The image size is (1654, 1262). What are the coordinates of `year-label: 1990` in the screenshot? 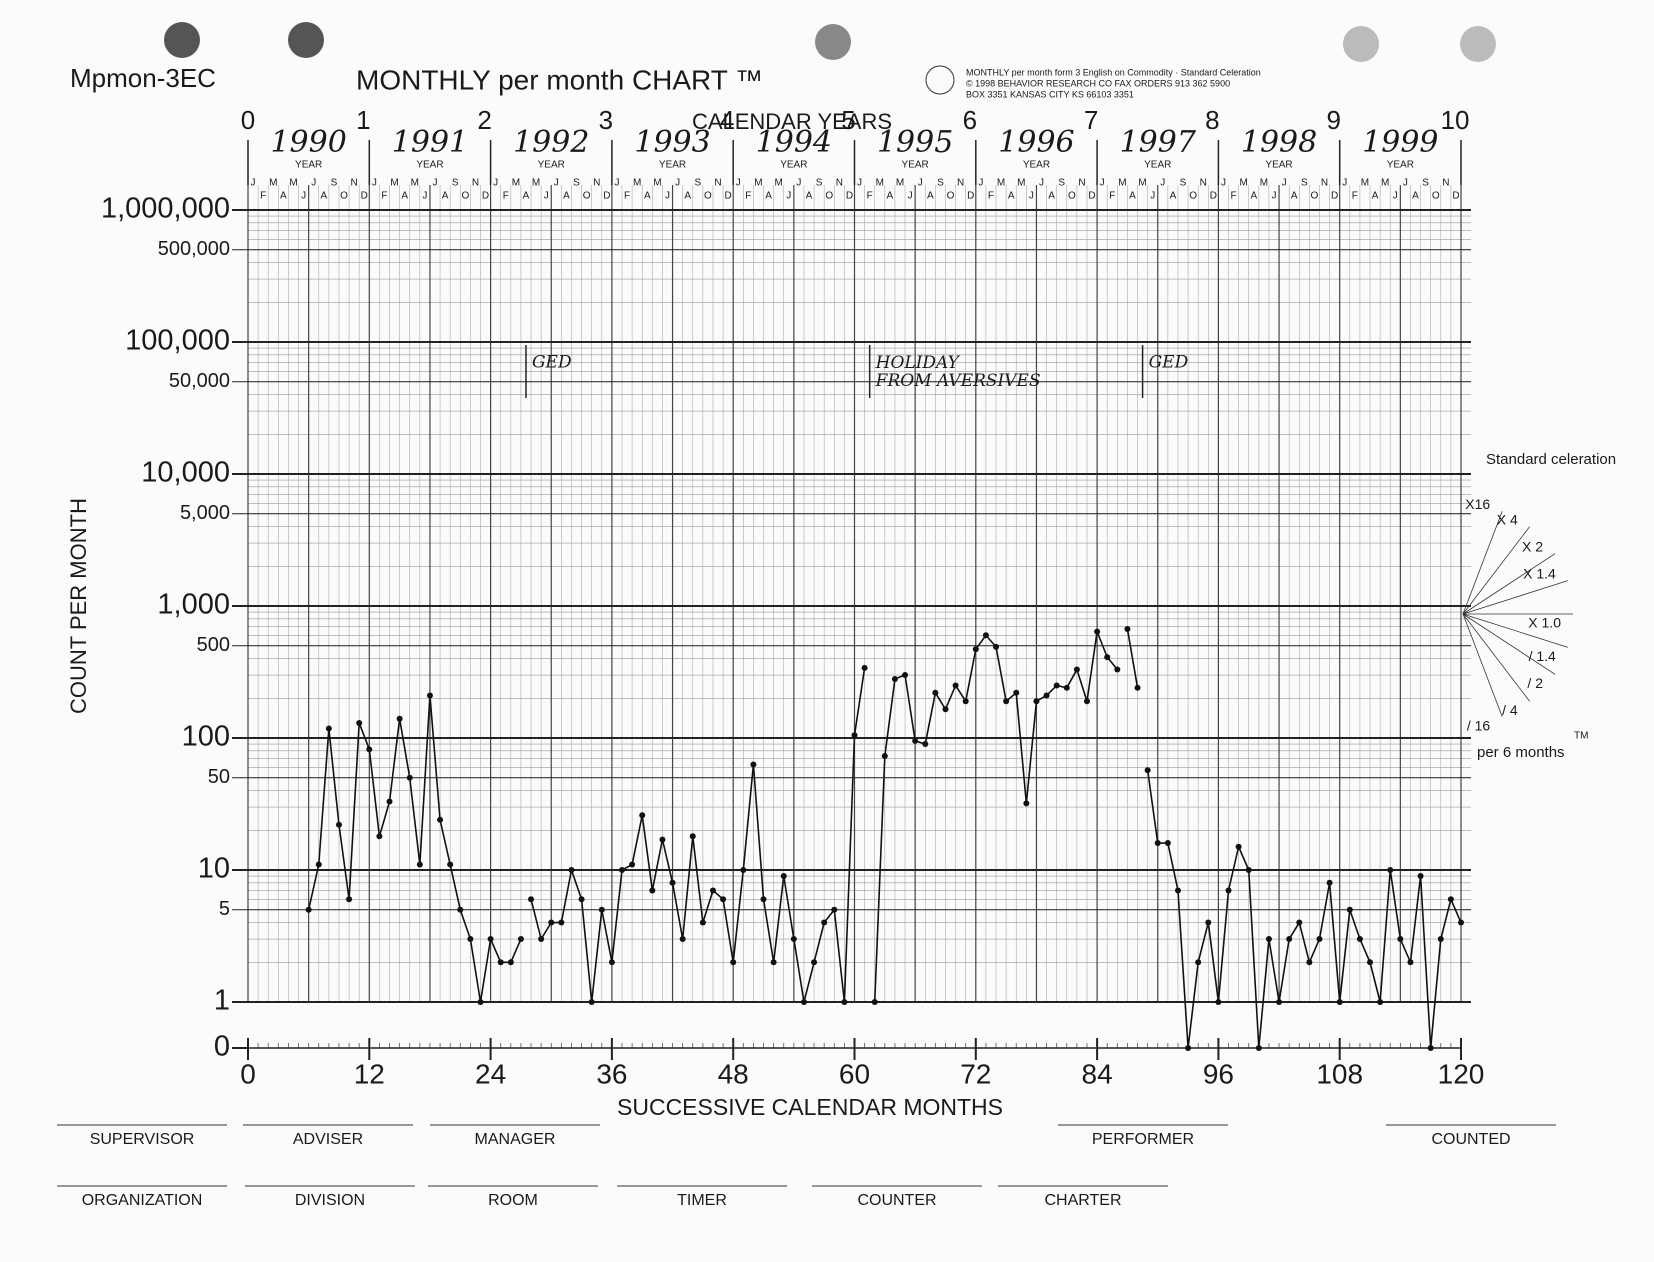 It's located at (308, 142).